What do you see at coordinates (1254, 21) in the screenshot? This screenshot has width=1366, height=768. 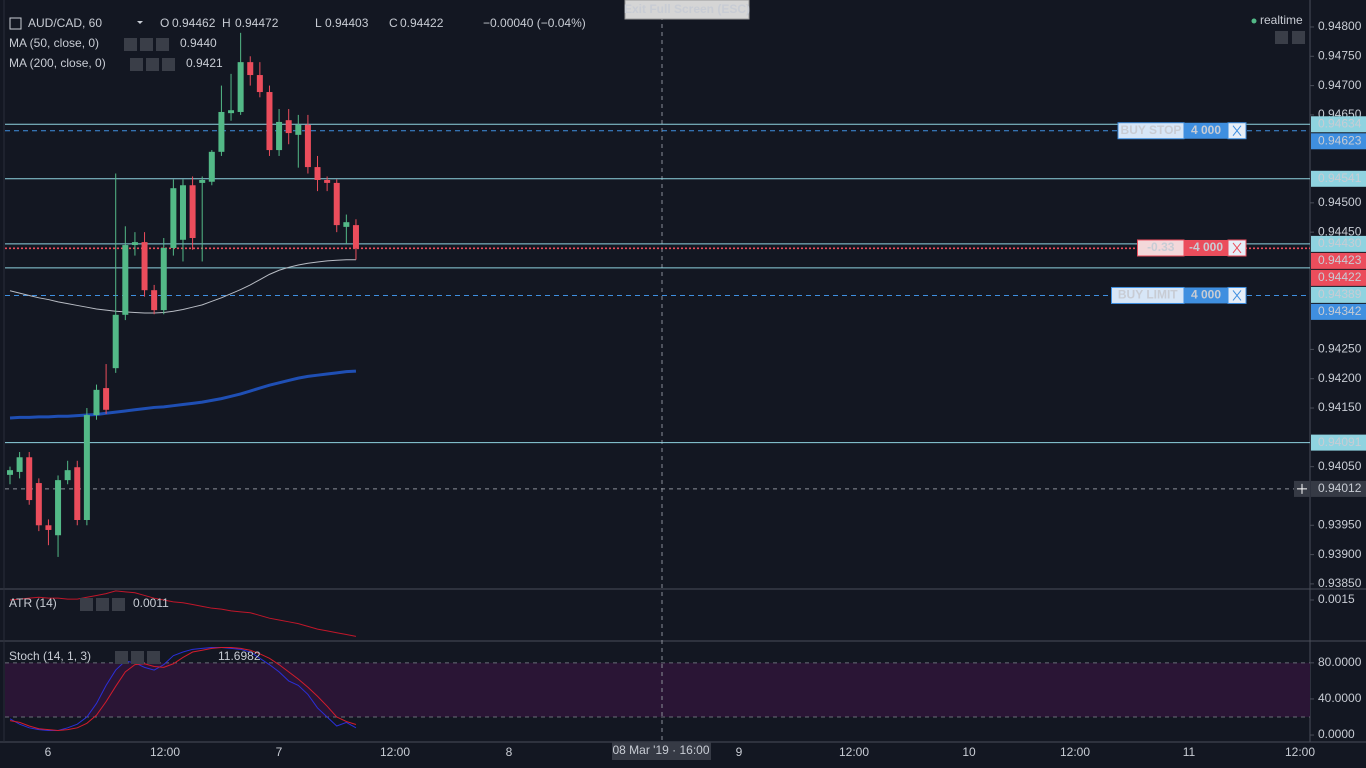 I see `status-dot` at bounding box center [1254, 21].